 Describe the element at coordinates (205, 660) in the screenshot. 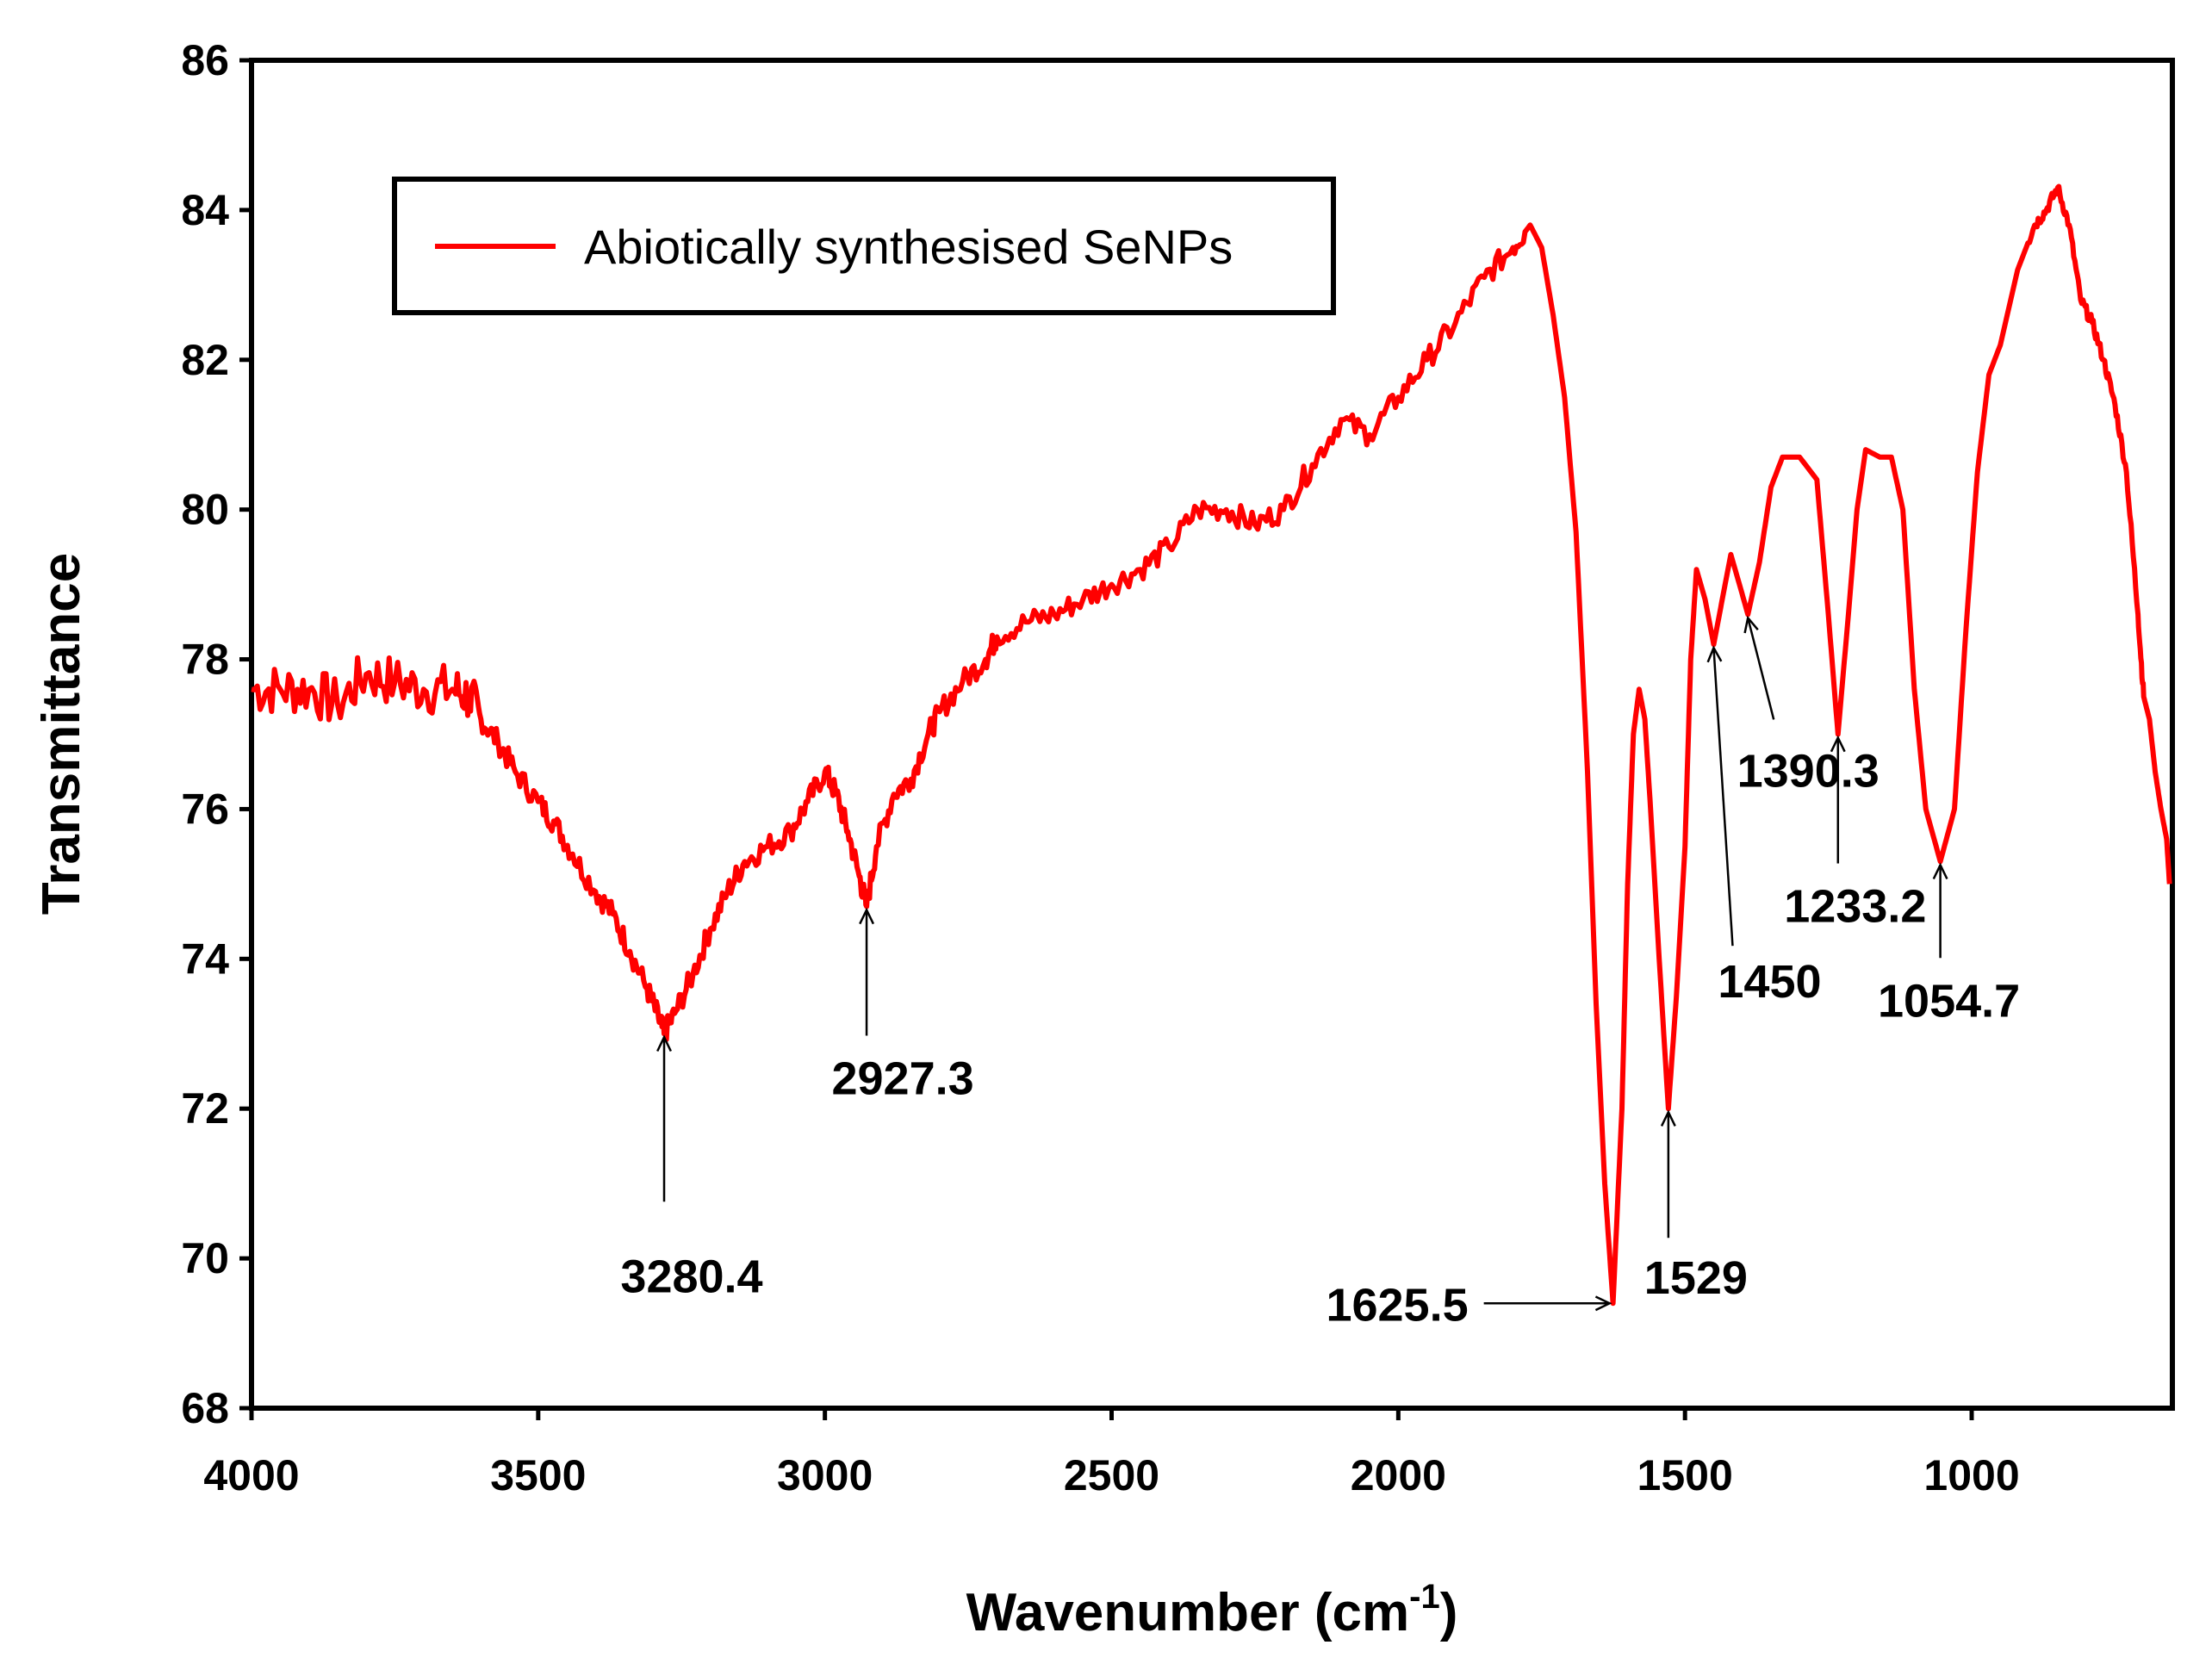

I see `y-tick-label: 78` at that location.